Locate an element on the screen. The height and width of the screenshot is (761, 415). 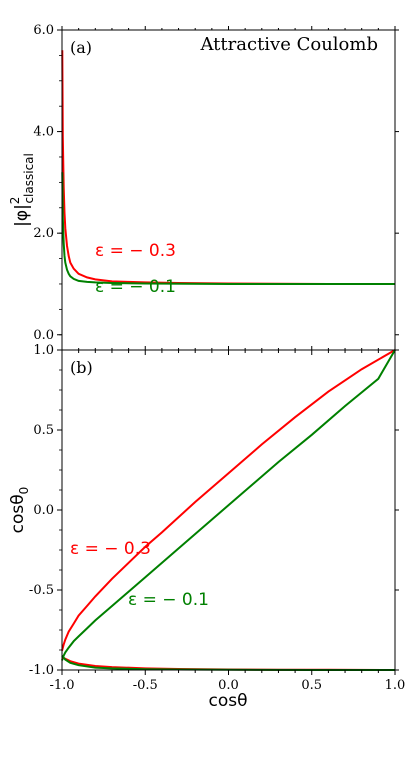
panel-a-ylabel: |φ|2classical is located at coordinates (22, 190).